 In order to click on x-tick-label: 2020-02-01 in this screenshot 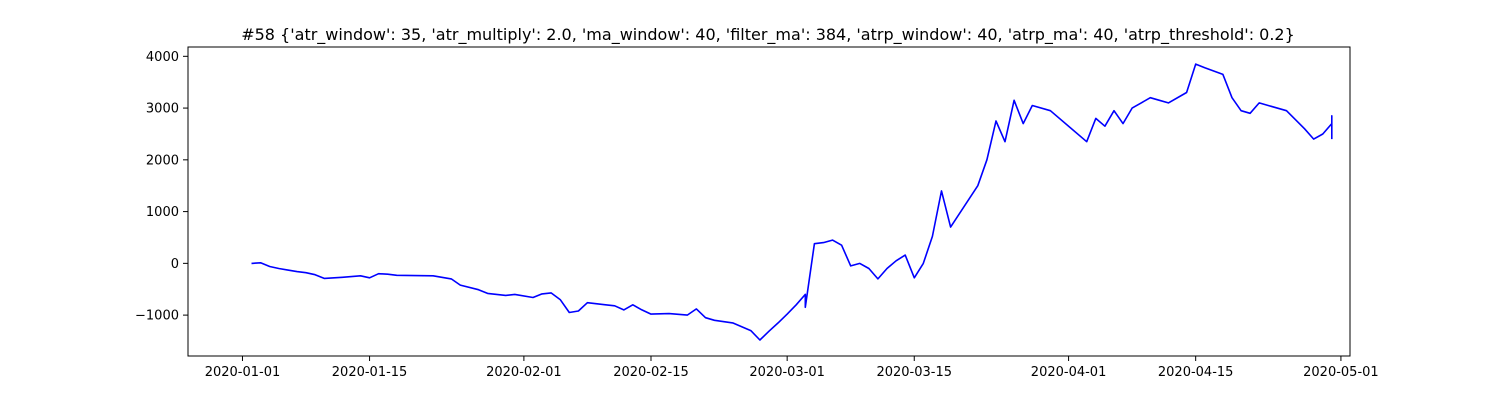, I will do `click(524, 372)`.